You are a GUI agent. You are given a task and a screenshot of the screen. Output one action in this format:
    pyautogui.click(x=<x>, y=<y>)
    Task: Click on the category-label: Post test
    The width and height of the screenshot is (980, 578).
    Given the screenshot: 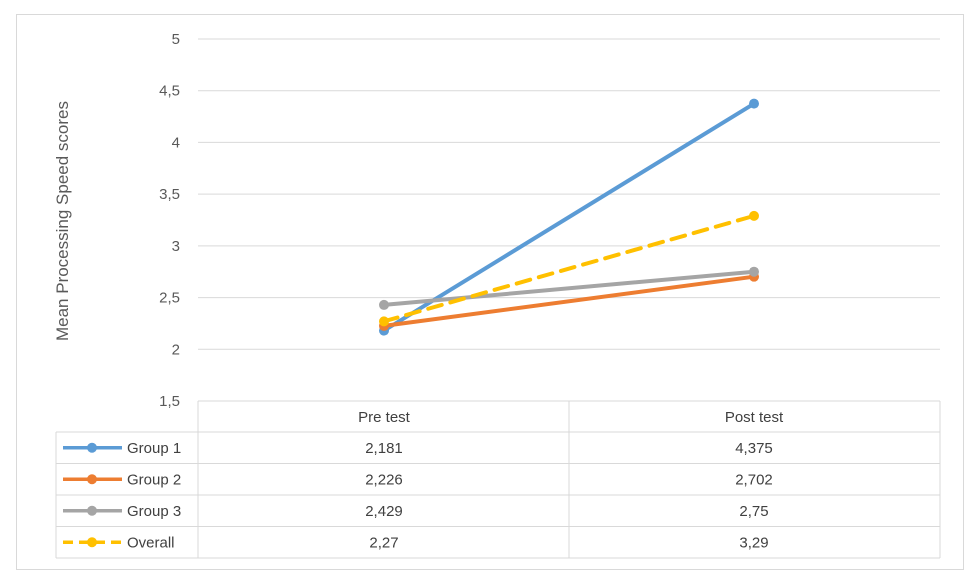 What is the action you would take?
    pyautogui.click(x=754, y=417)
    